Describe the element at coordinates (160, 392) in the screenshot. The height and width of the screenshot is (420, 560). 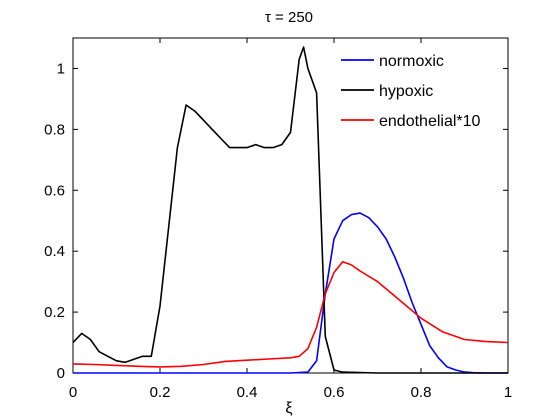
I see `x-tick-label: 0.2` at that location.